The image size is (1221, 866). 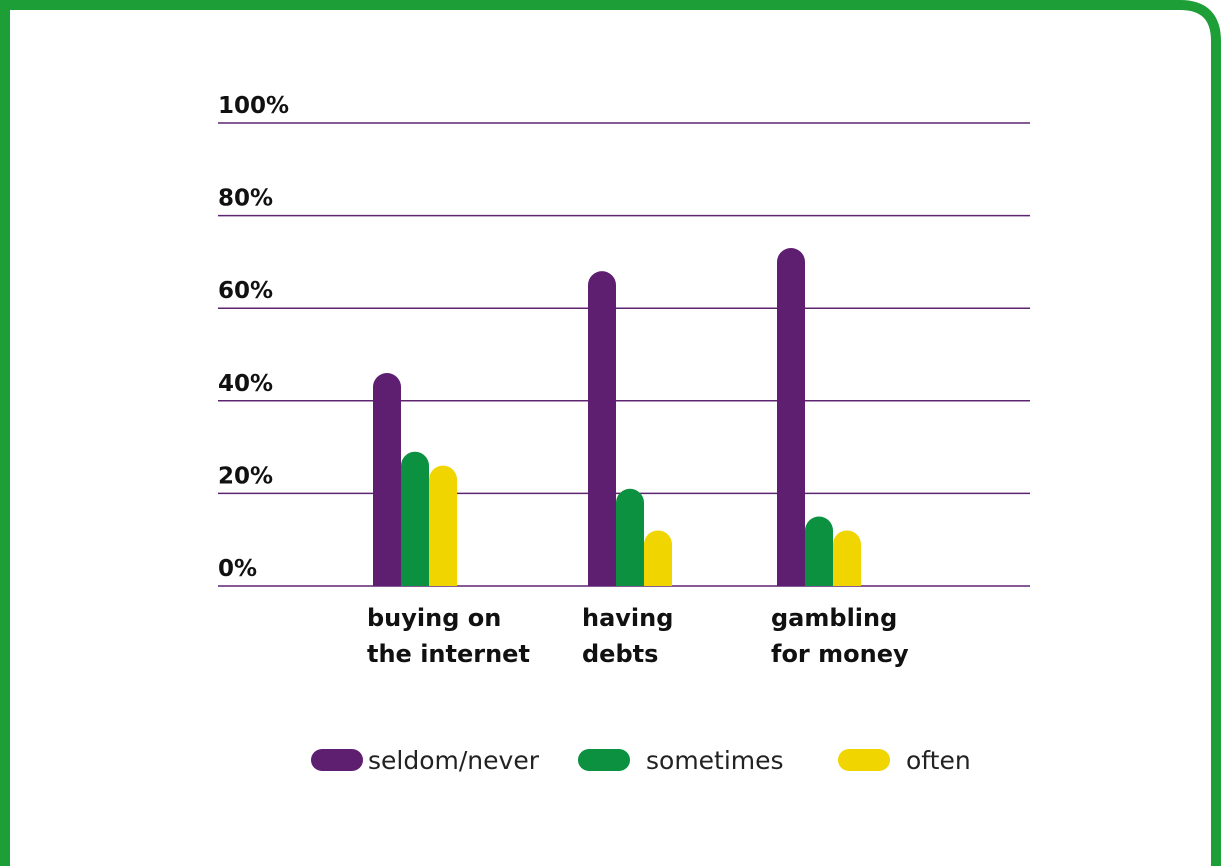 I want to click on legend-item: sometimes, so click(x=681, y=760).